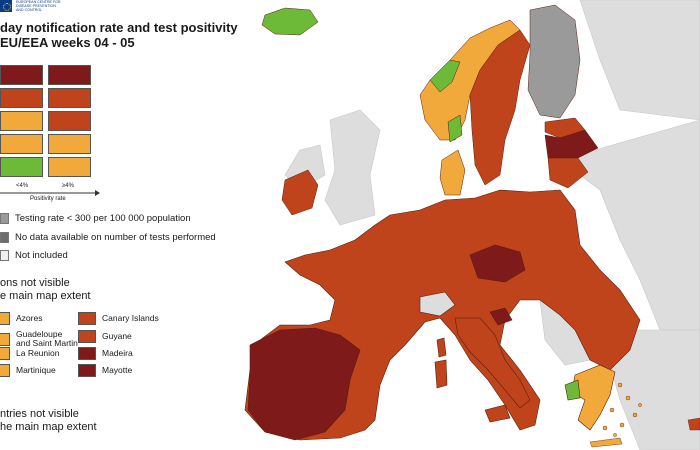 The height and width of the screenshot is (450, 700). Describe the element at coordinates (441, 374) in the screenshot. I see `sardinia-shape` at that location.